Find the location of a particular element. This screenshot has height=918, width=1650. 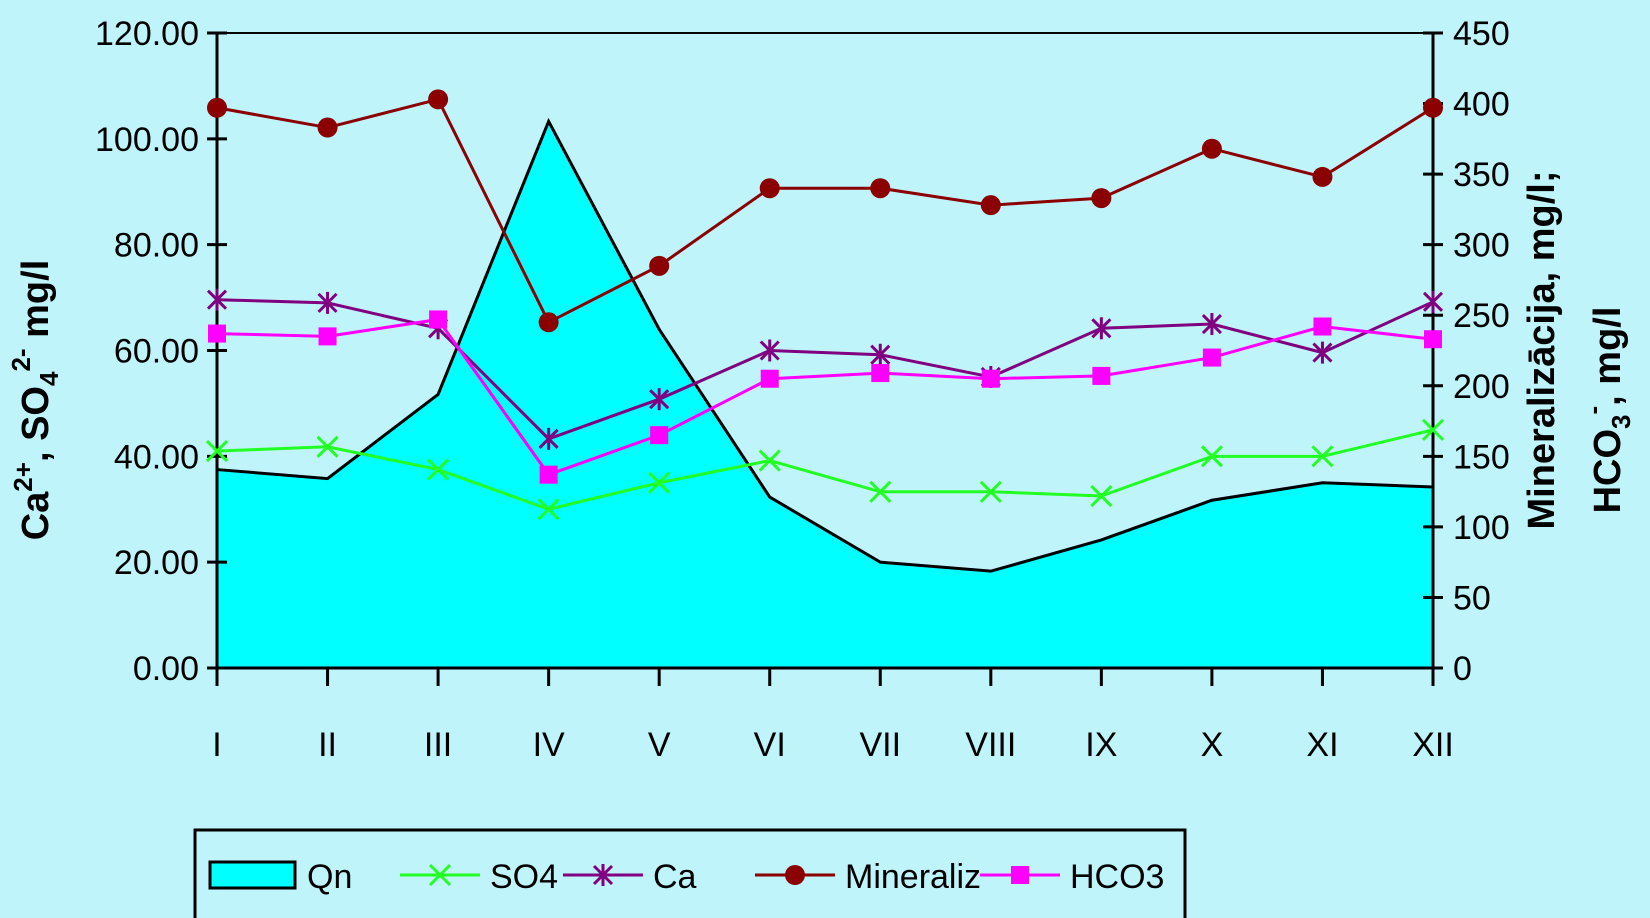

y-right-tick-label: 50 is located at coordinates (1472, 598).